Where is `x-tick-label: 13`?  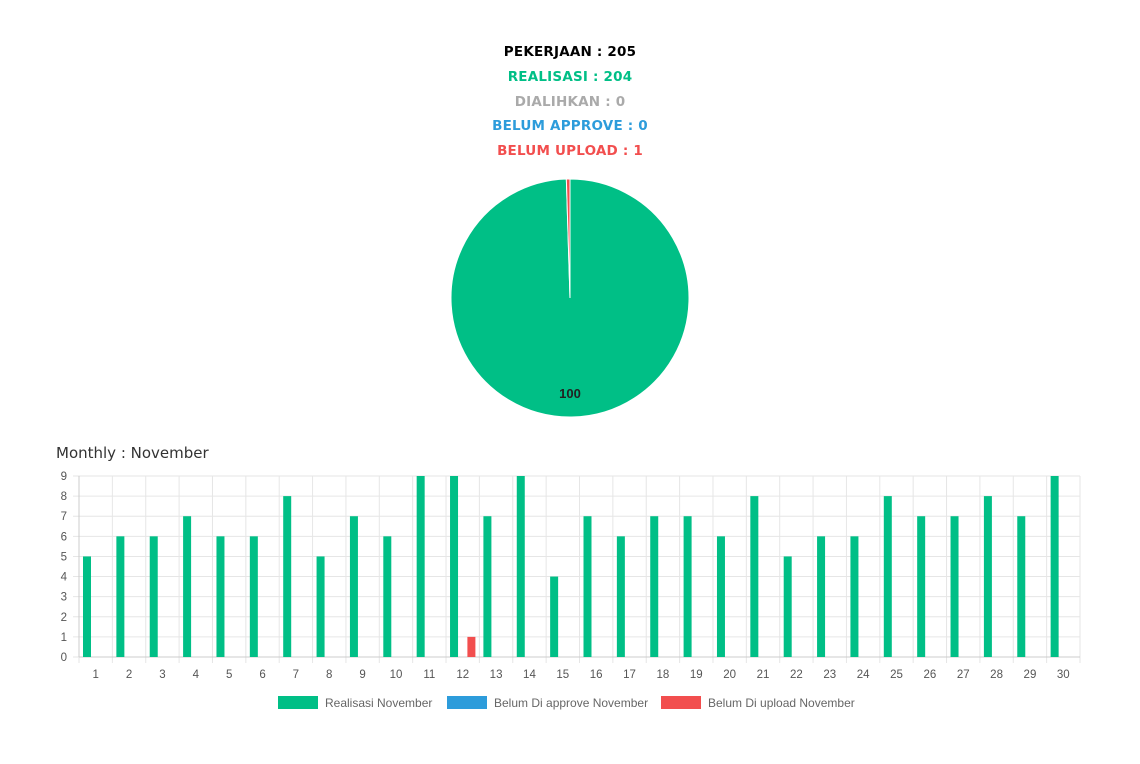 x-tick-label: 13 is located at coordinates (496, 675).